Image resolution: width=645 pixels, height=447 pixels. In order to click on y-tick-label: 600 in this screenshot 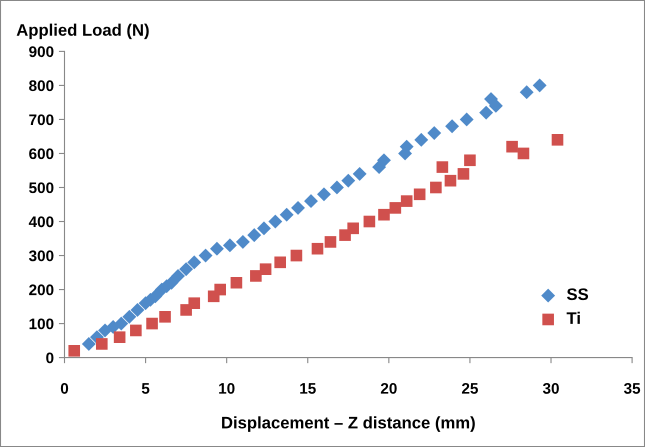, I will do `click(41, 154)`.